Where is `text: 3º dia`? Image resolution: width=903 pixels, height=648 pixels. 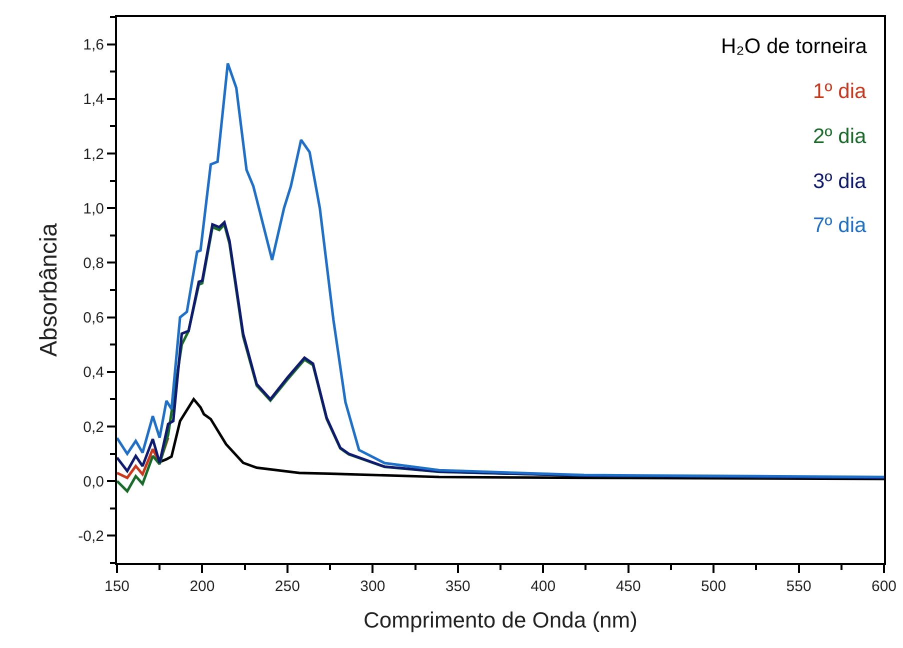
text: 3º dia is located at coordinates (840, 181).